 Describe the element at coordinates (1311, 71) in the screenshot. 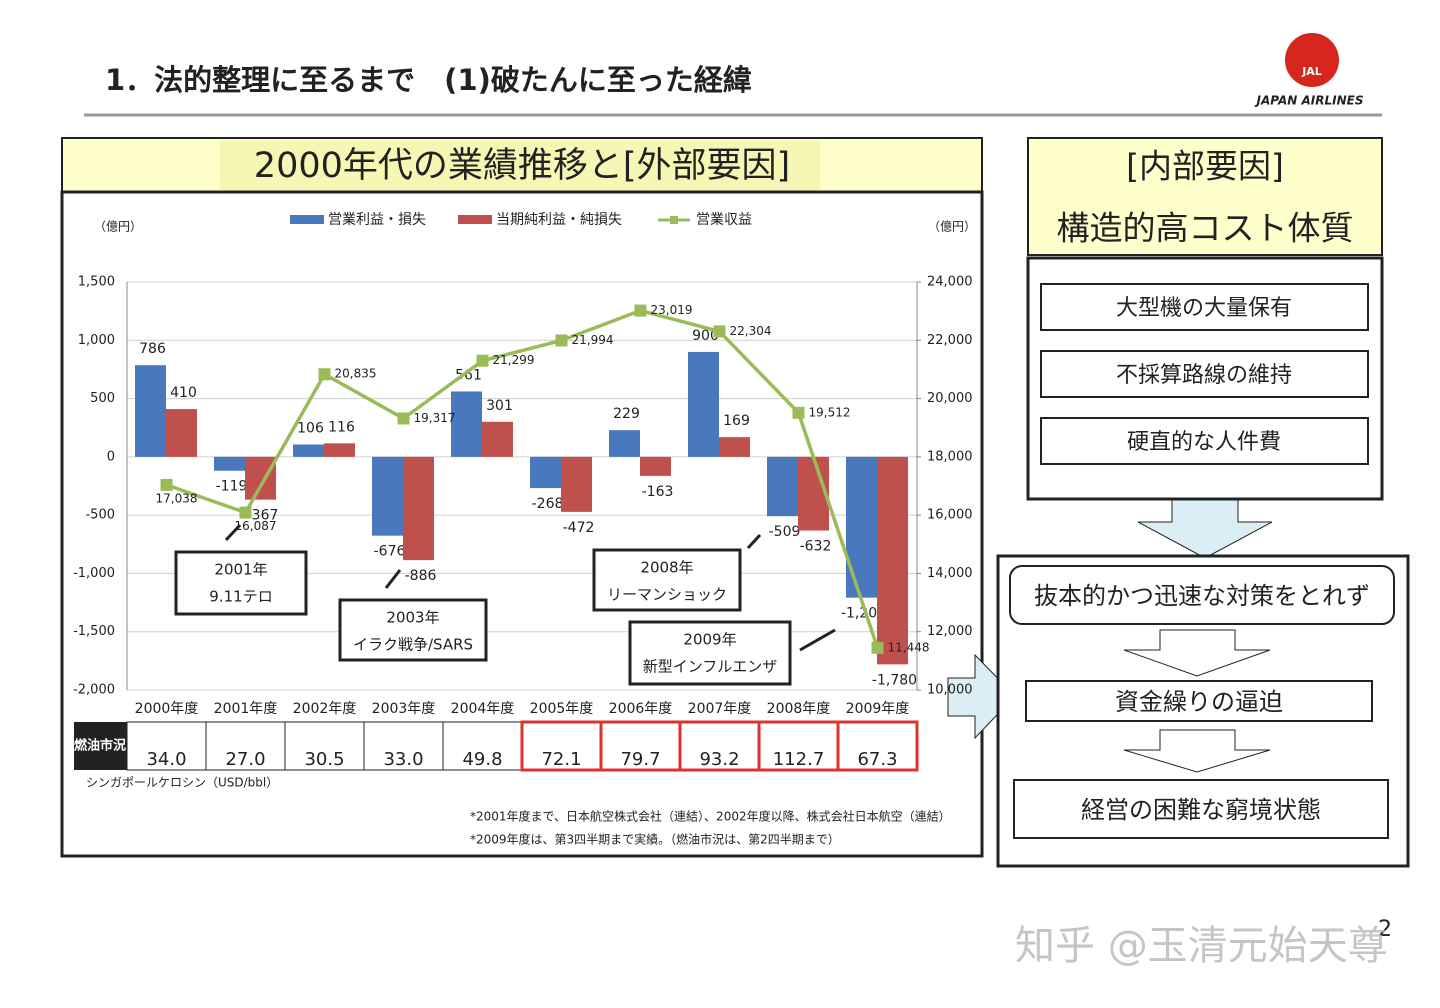

I see `logo-text: JAL` at that location.